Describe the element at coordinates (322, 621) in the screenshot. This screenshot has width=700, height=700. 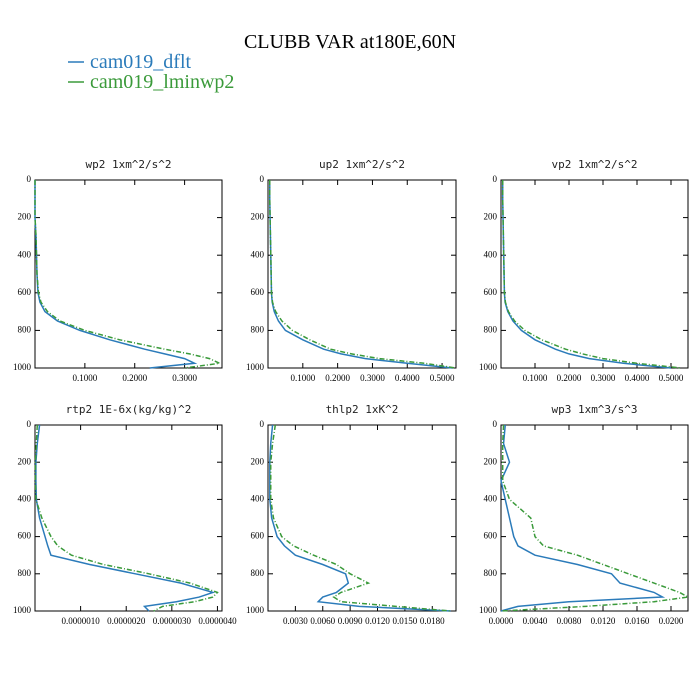
I see `x-tick-label: 0.0060` at that location.